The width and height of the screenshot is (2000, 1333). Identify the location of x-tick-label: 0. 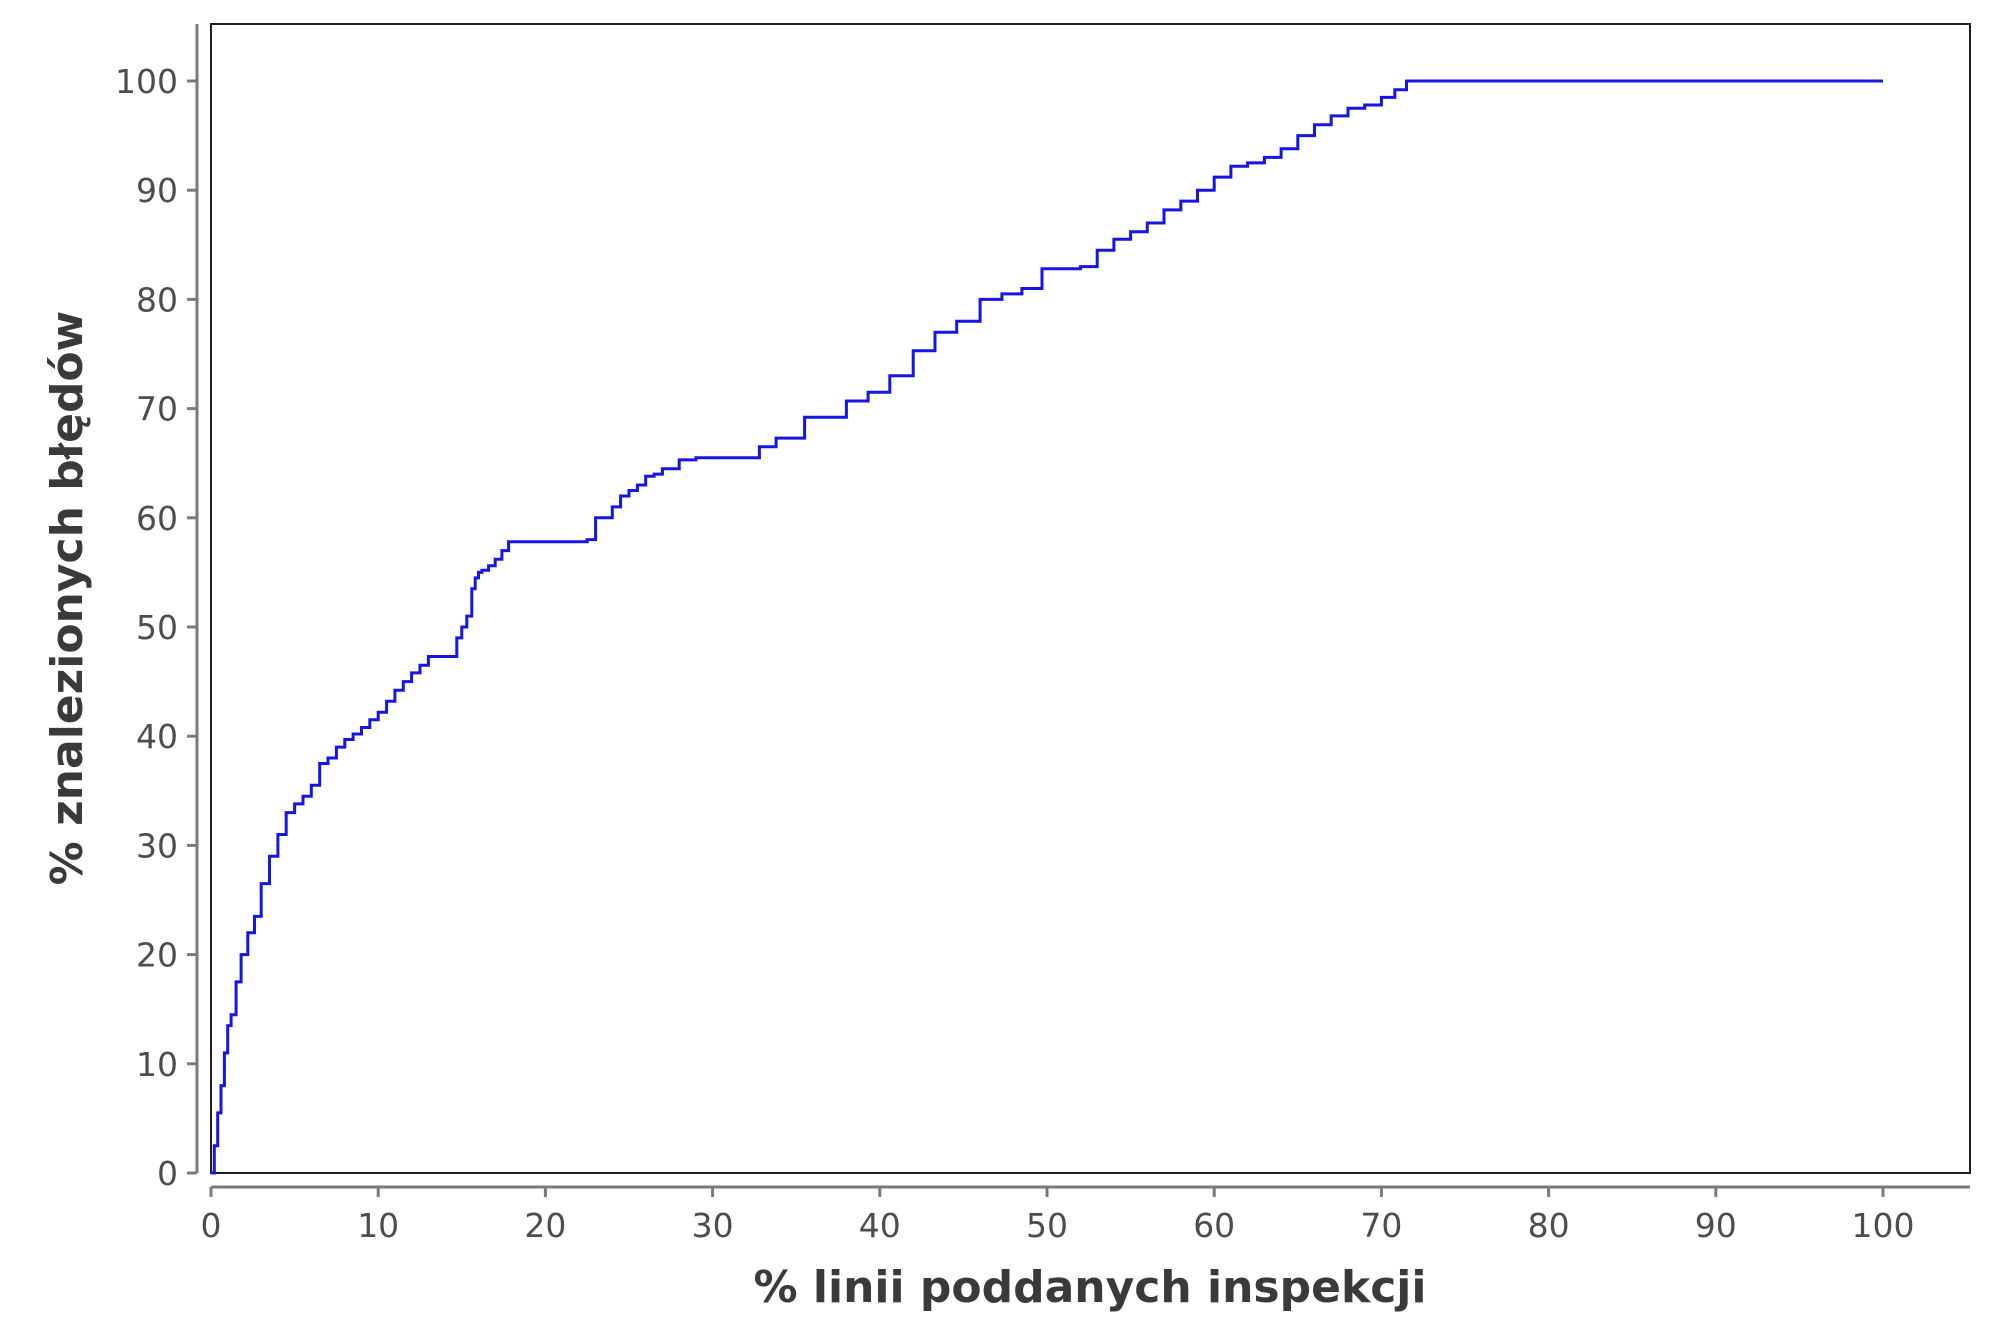
(211, 1225).